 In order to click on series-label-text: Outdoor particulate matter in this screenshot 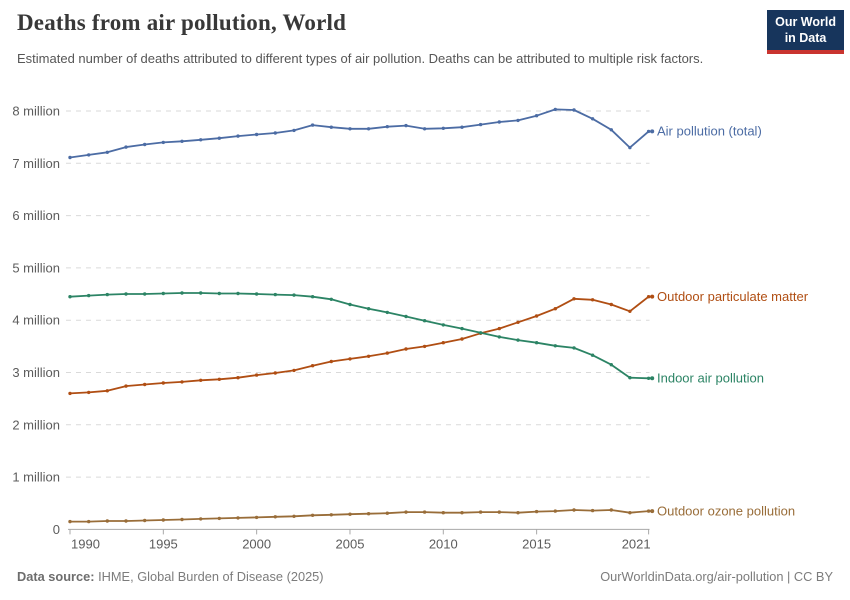, I will do `click(733, 296)`.